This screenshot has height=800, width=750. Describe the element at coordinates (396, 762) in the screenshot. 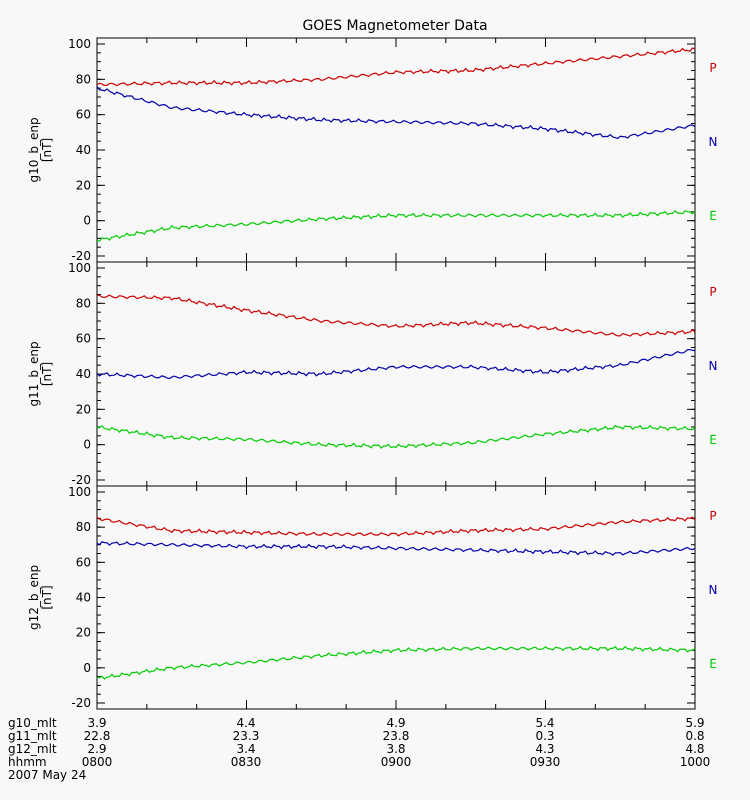

I see `footer-value: 0900` at that location.